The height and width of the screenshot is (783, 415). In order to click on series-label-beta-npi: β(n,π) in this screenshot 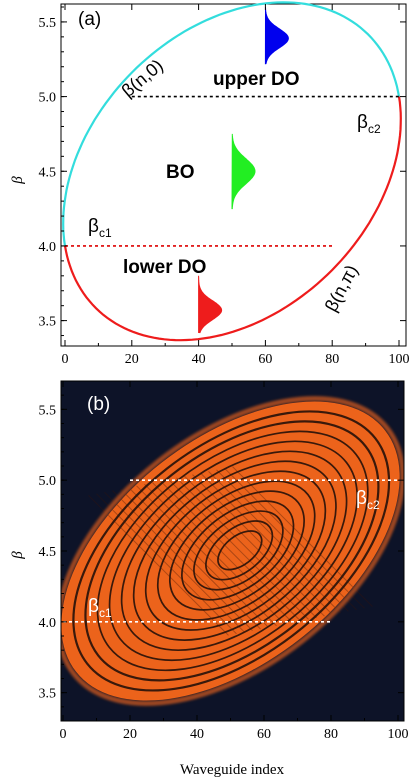, I will do `click(341, 288)`.